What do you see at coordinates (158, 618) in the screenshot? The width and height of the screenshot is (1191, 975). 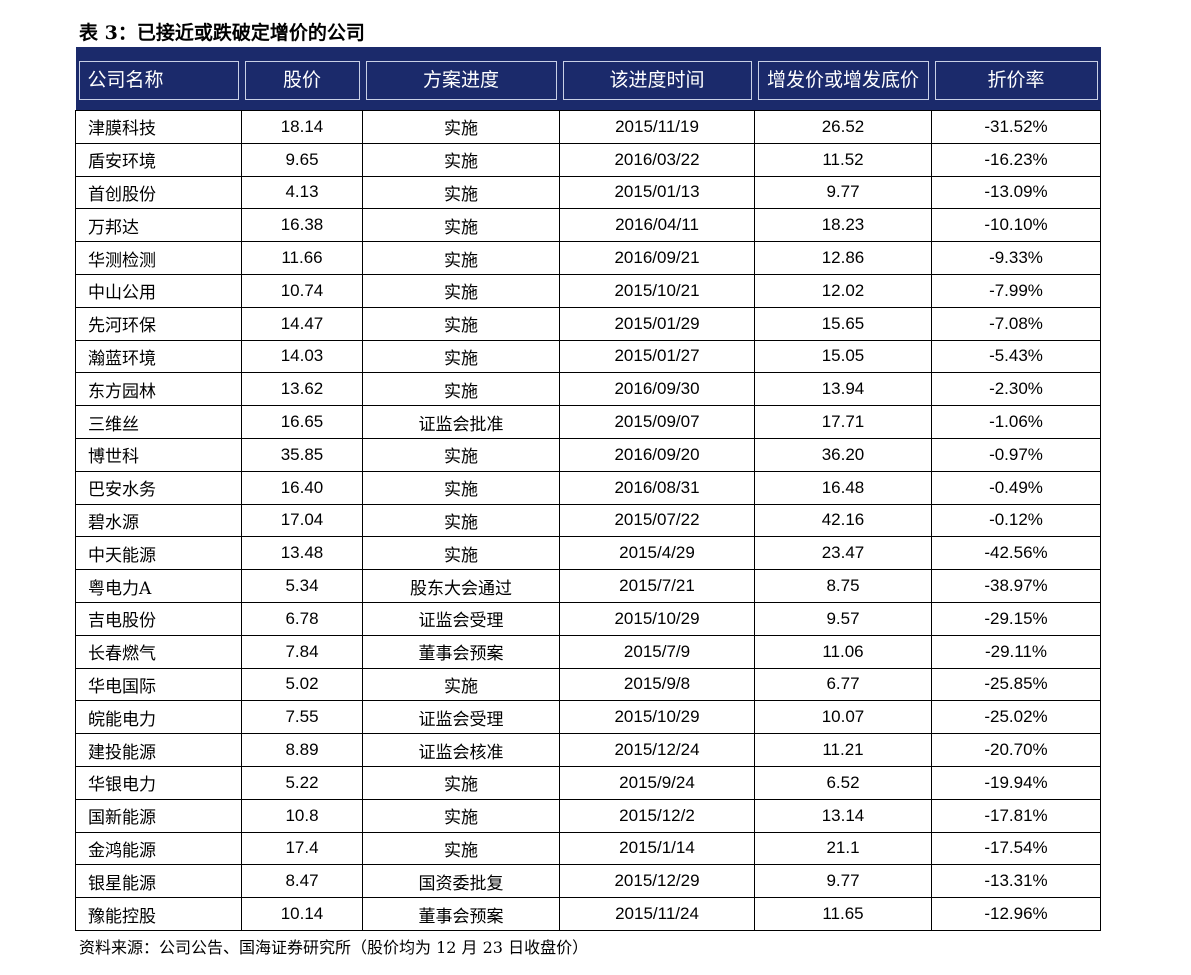 I see `table-cell: 吉电股份` at bounding box center [158, 618].